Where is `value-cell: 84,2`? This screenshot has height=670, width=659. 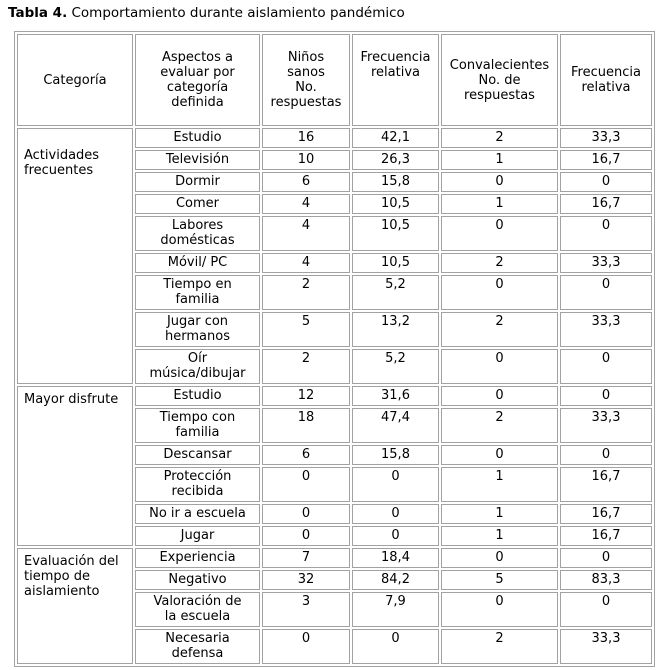
value-cell: 84,2 is located at coordinates (395, 580).